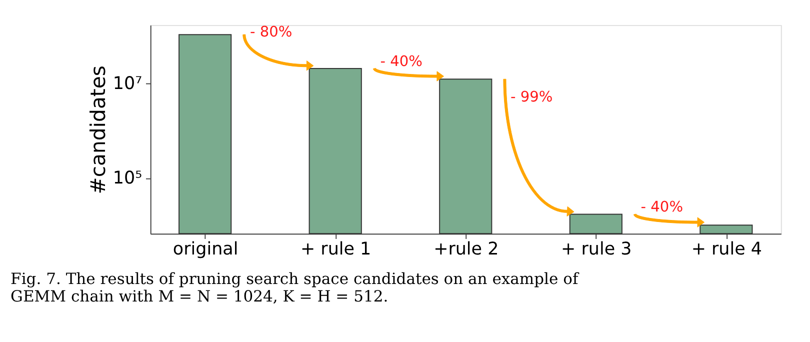 This screenshot has height=342, width=810. Describe the element at coordinates (596, 249) in the screenshot. I see `x-tick-label: + rule 3` at that location.